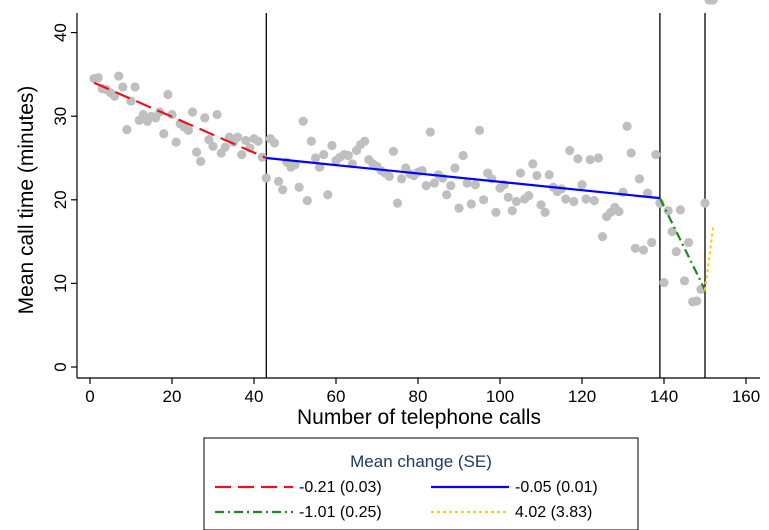 Image resolution: width=769 pixels, height=530 pixels. What do you see at coordinates (60, 32) in the screenshot?
I see `y-tick-label: 40` at bounding box center [60, 32].